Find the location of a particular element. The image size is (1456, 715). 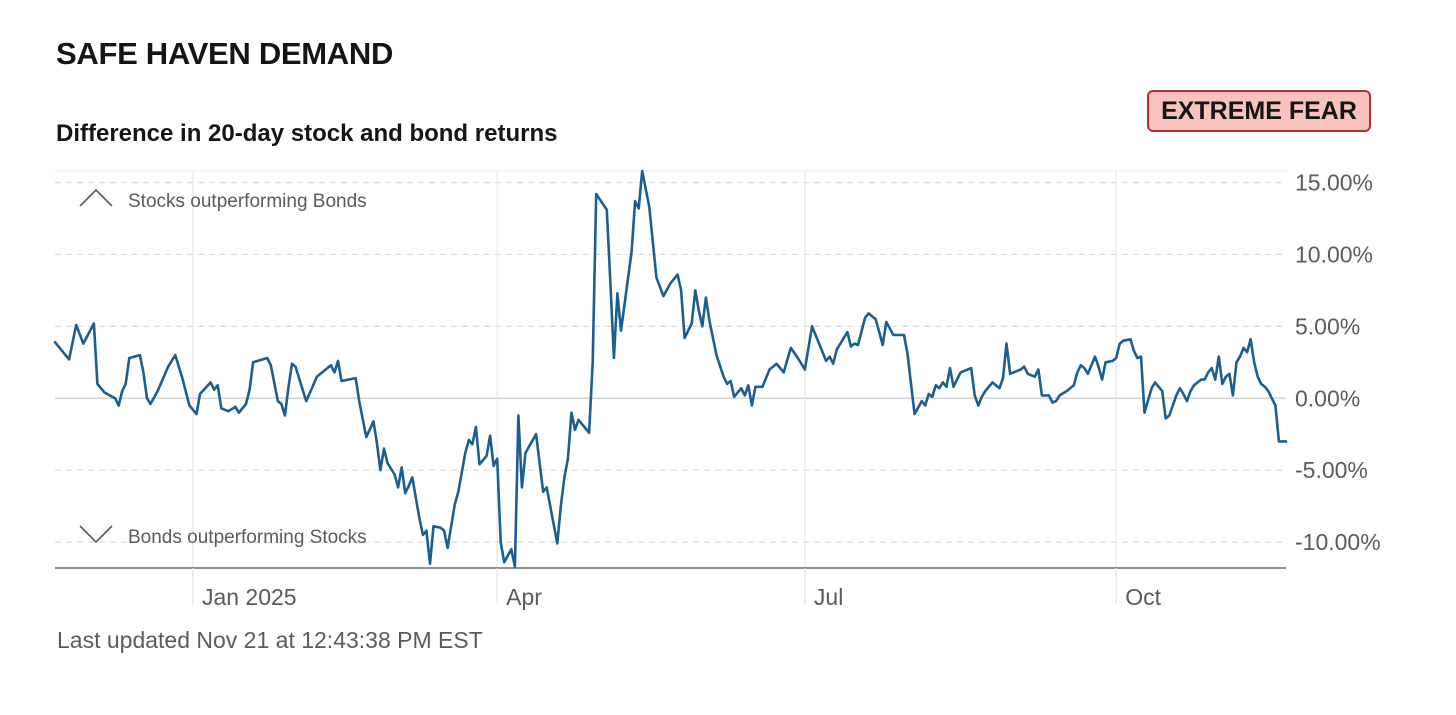

chevron-down-icon is located at coordinates (96, 534).